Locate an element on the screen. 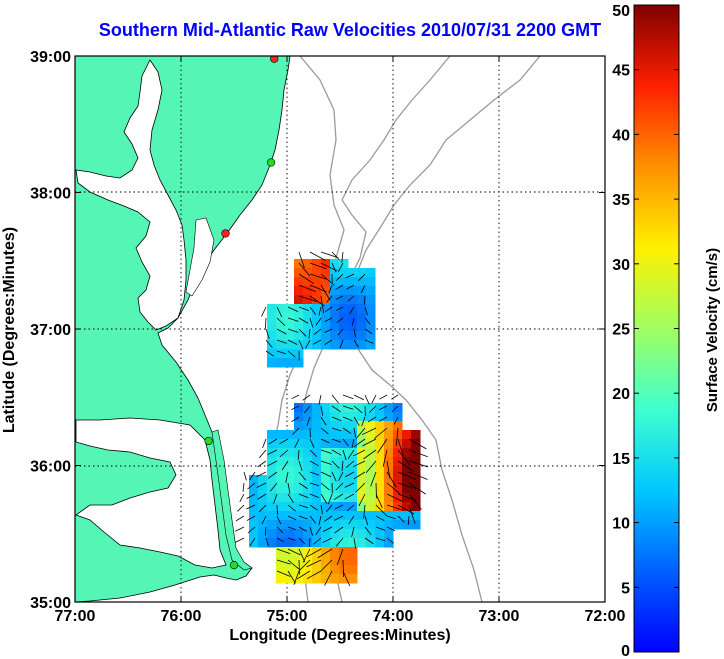  colorbar-tick-label: 50 is located at coordinates (621, 11).